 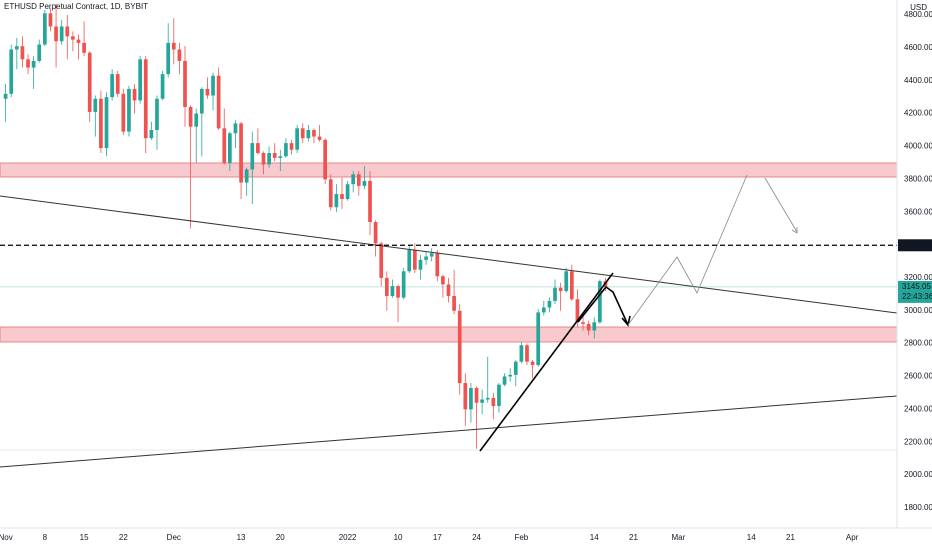 I want to click on level-label: 3398.40, so click(x=916, y=244).